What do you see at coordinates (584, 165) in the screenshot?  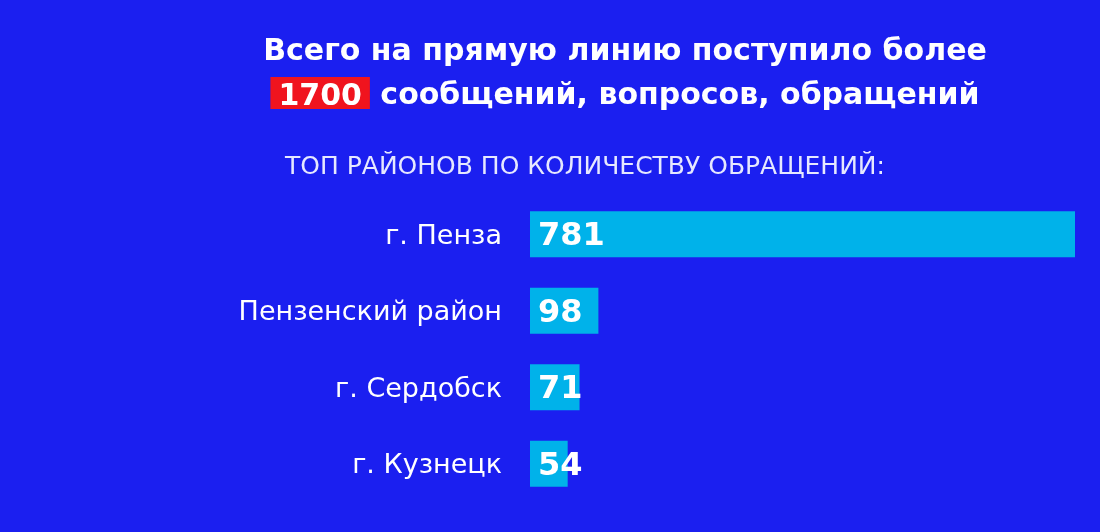 I see `chart-subtitle: ТОП РАЙОНОВ ПО КОЛИЧЕСТВУ ОБРАЩЕНИЙ:` at bounding box center [584, 165].